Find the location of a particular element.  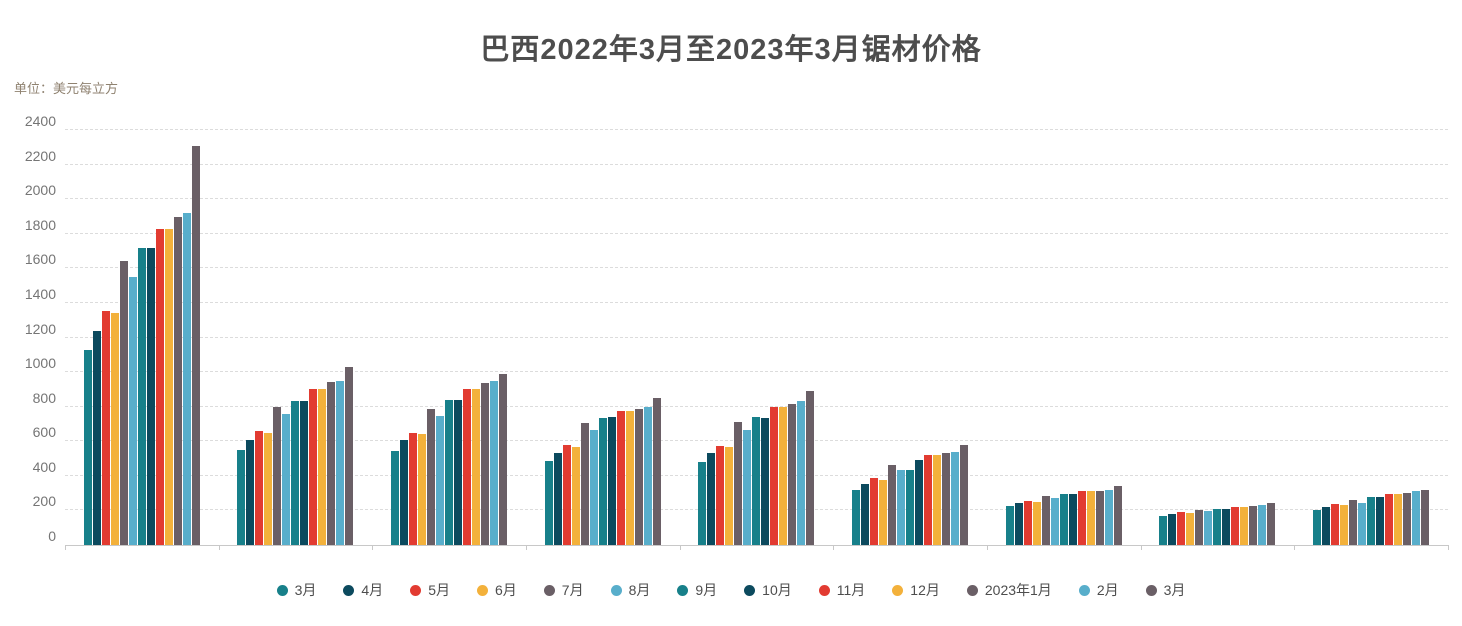

legend-item-7: 10月 is located at coordinates (768, 590).